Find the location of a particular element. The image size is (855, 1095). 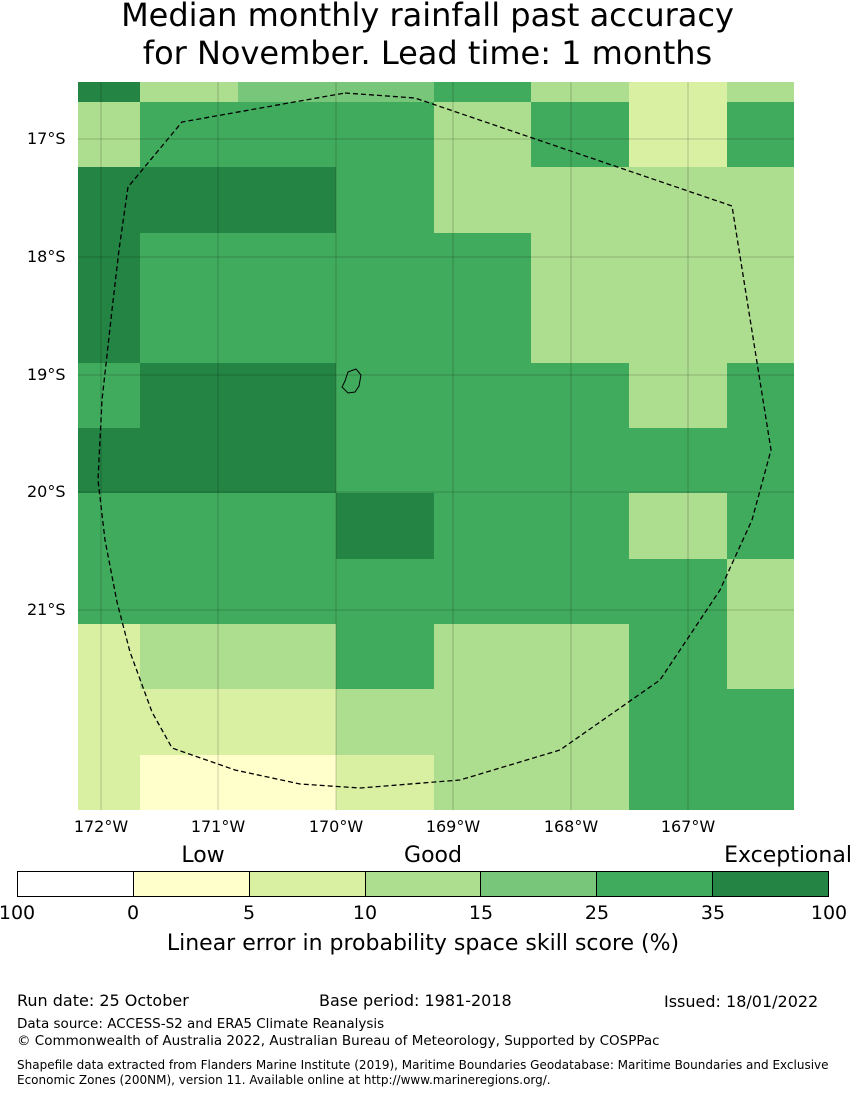

title-line-2: for November. Lead time: 1 months is located at coordinates (427, 53).